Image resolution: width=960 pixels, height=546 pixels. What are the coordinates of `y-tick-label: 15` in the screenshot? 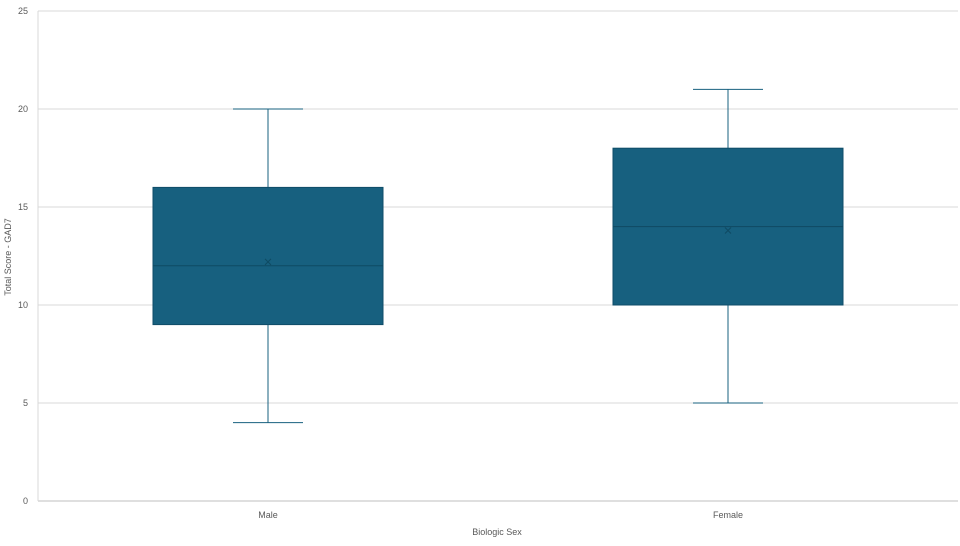 It's located at (23, 207).